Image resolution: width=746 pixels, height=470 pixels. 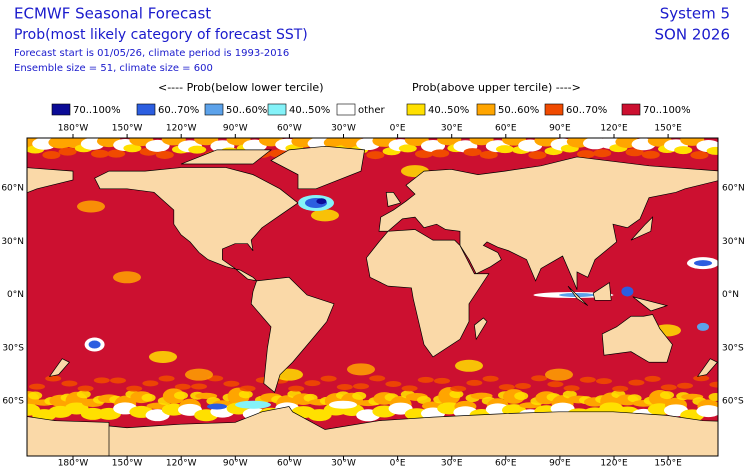 I want to click on below-heading: <---- Prob(below lower tercile), so click(x=241, y=87).